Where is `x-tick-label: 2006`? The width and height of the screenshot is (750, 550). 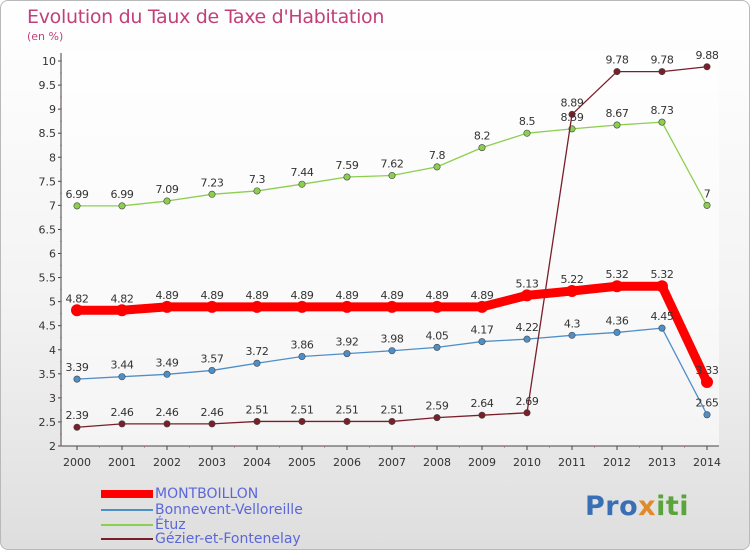 x-tick-label: 2006 is located at coordinates (347, 462).